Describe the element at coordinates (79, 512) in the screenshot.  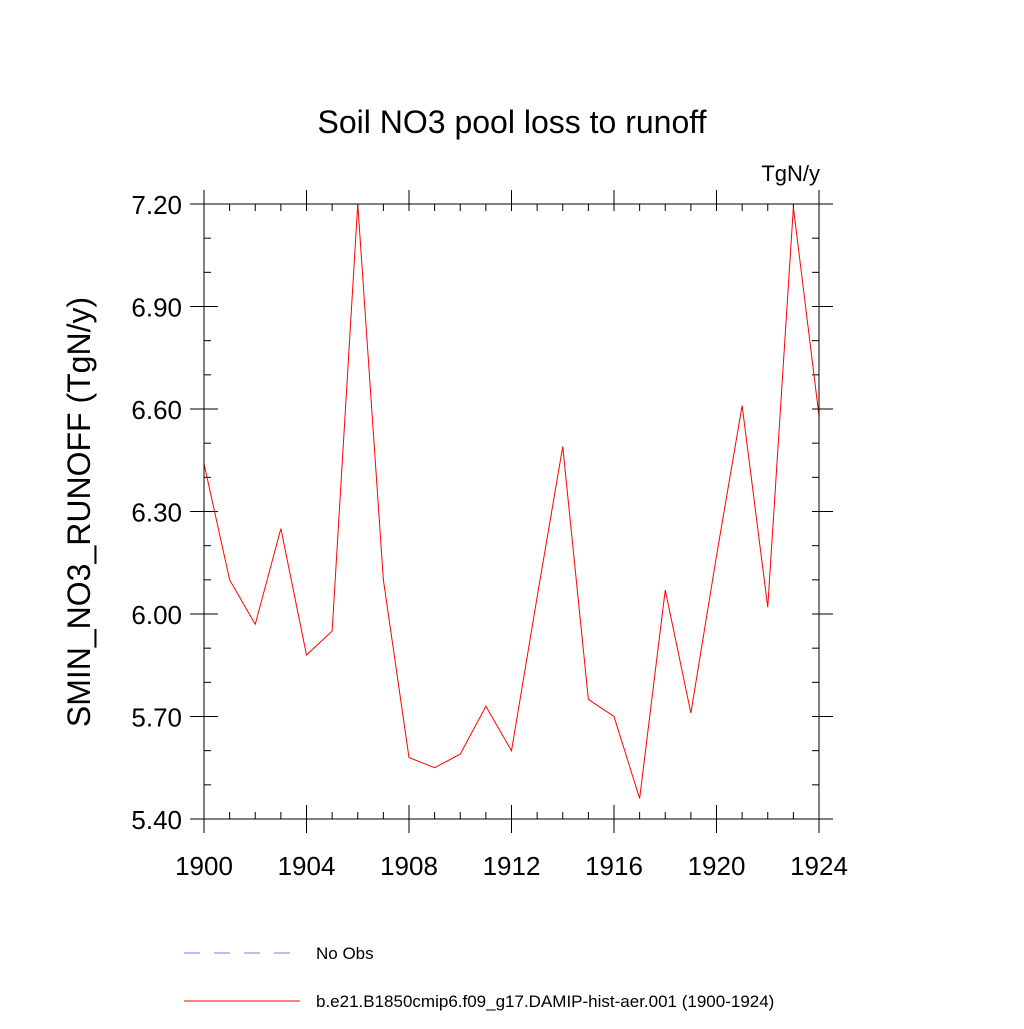
I see `y-axis-label: SMIN_NO3_RUNOFF (TgN/y)` at that location.